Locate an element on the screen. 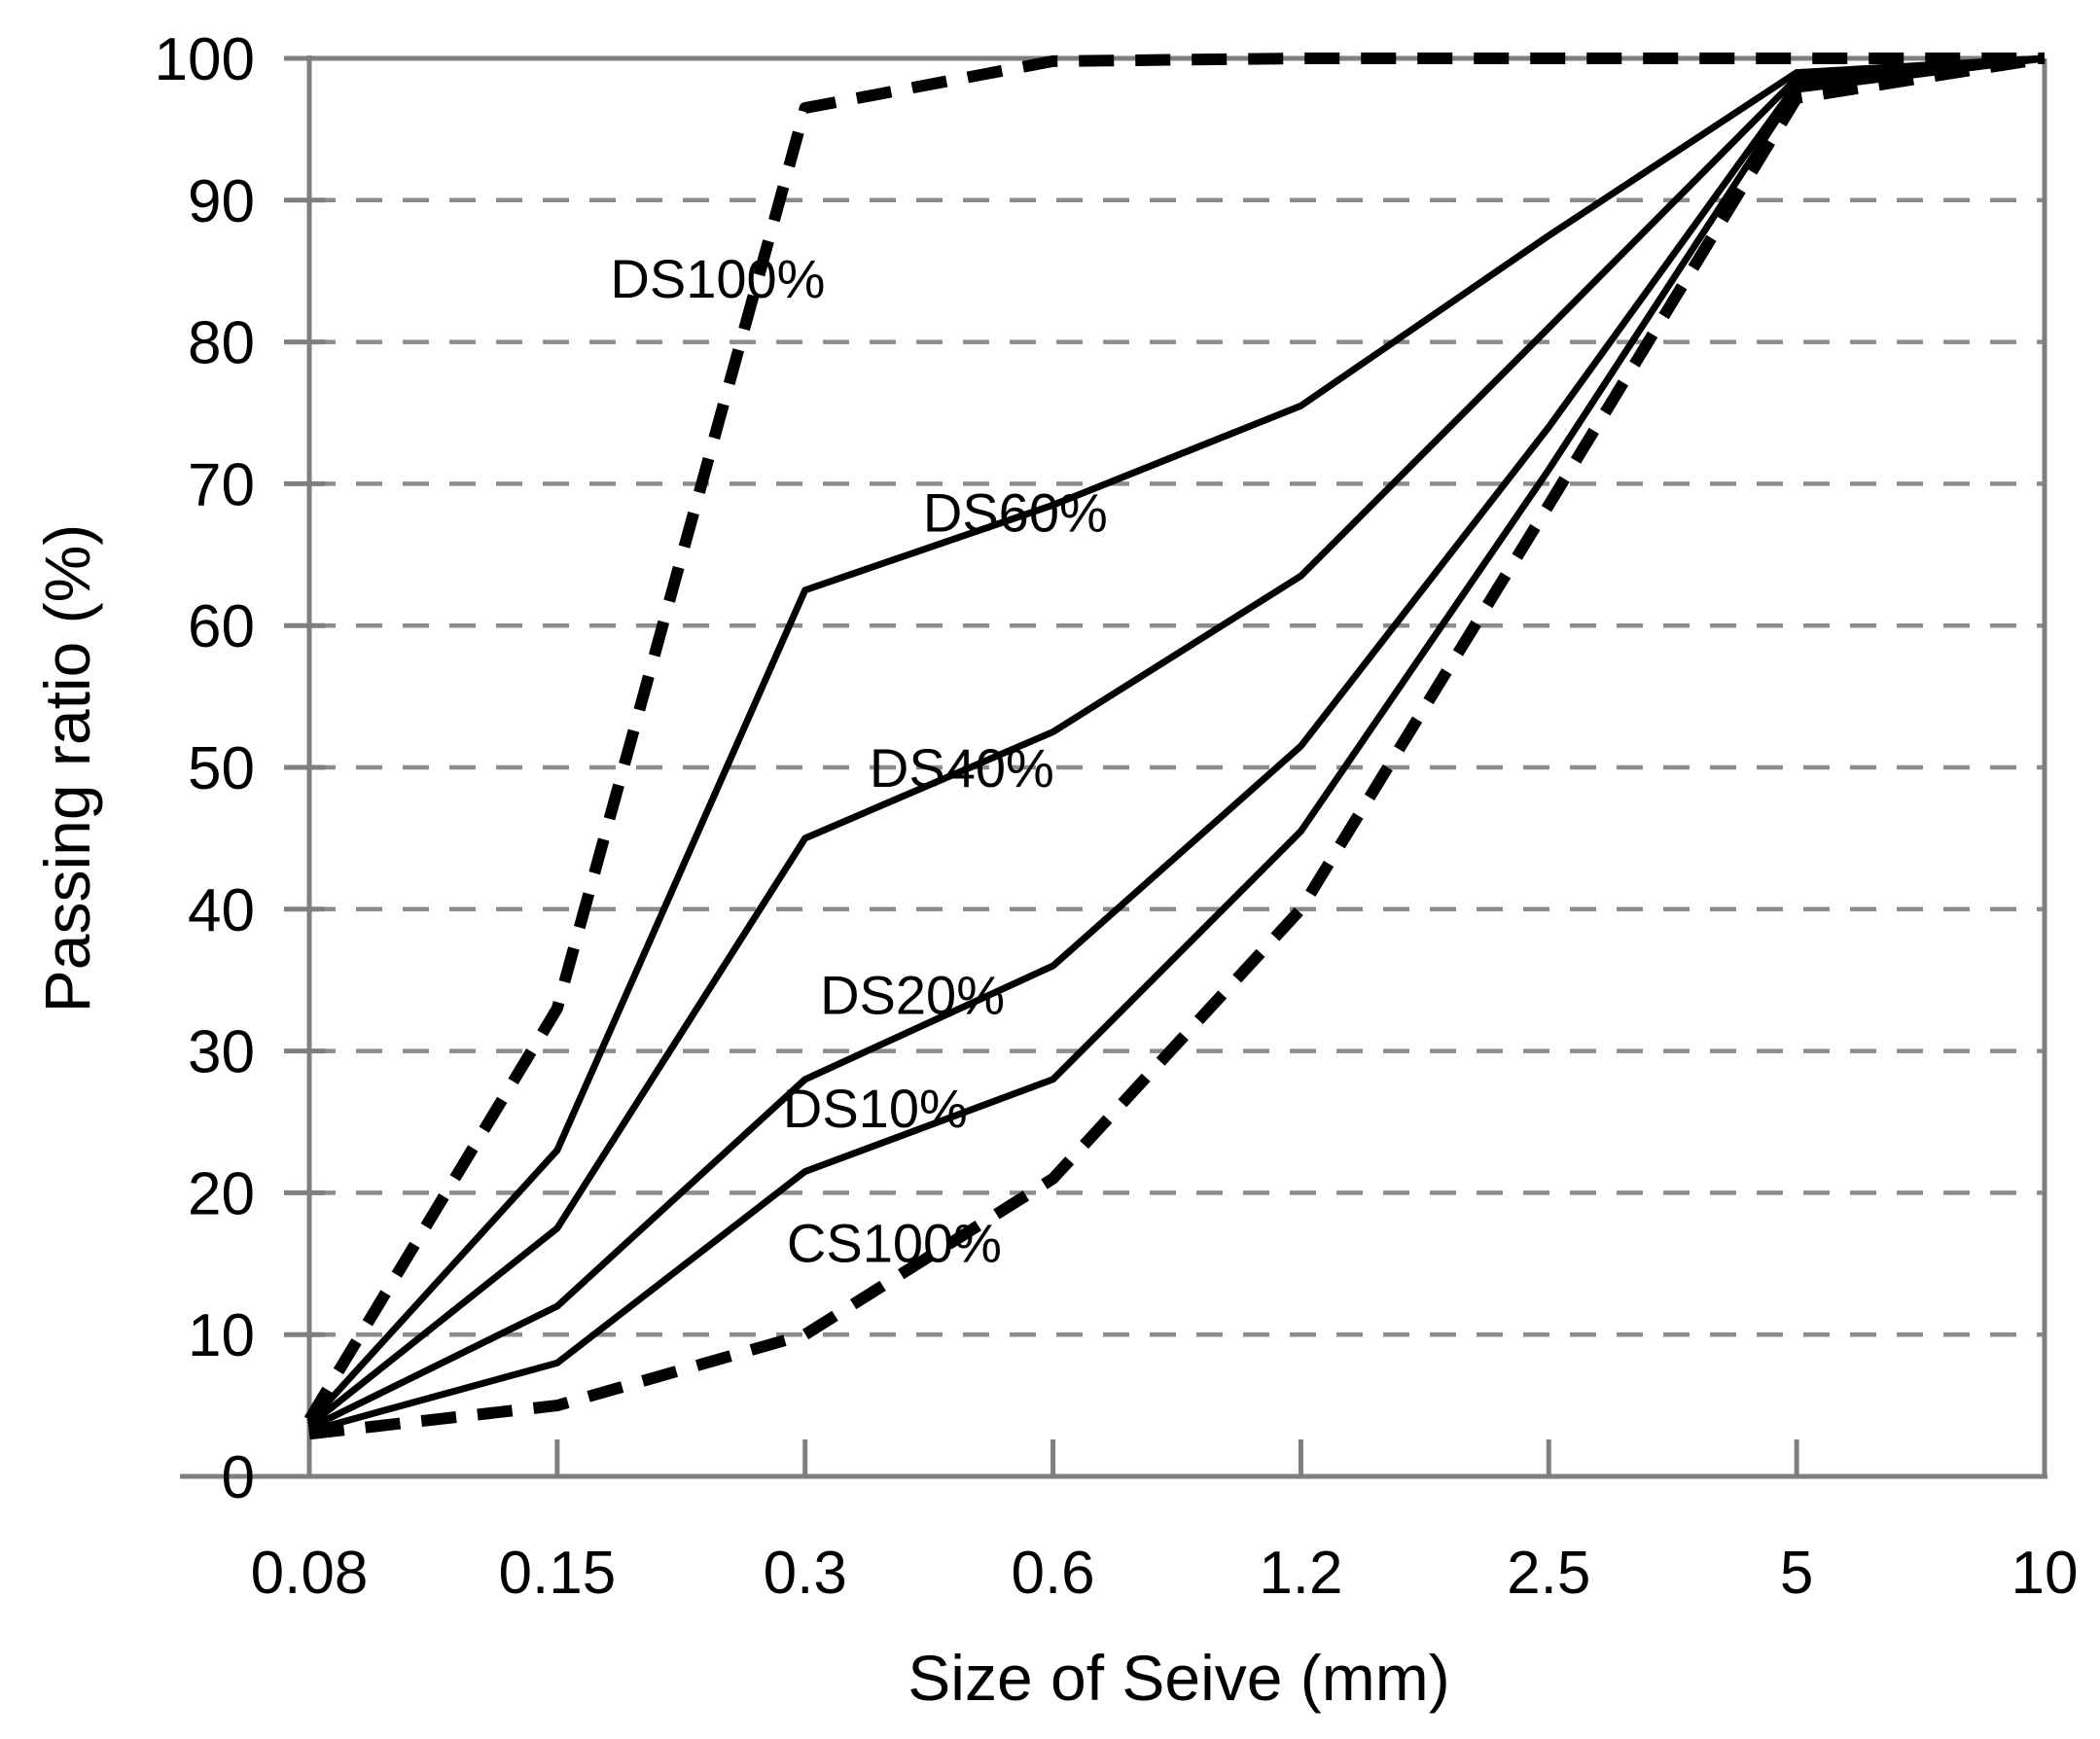 Image resolution: width=2100 pixels, height=1739 pixels. curve-label-DS40pct: DS40% is located at coordinates (962, 768).